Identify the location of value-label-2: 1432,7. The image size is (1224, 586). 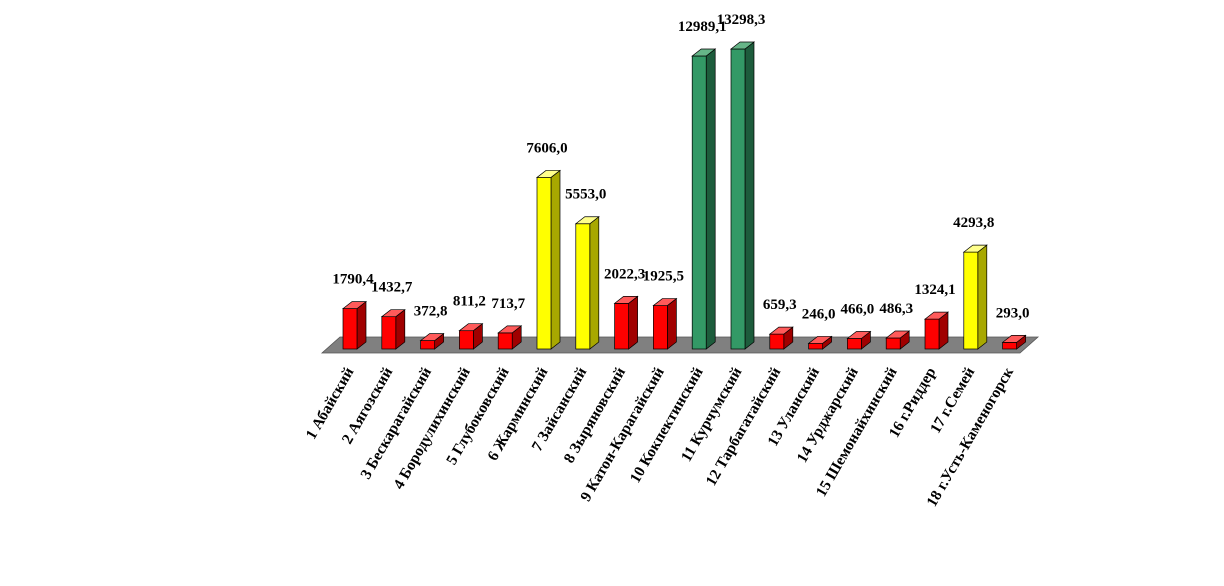
(392, 288).